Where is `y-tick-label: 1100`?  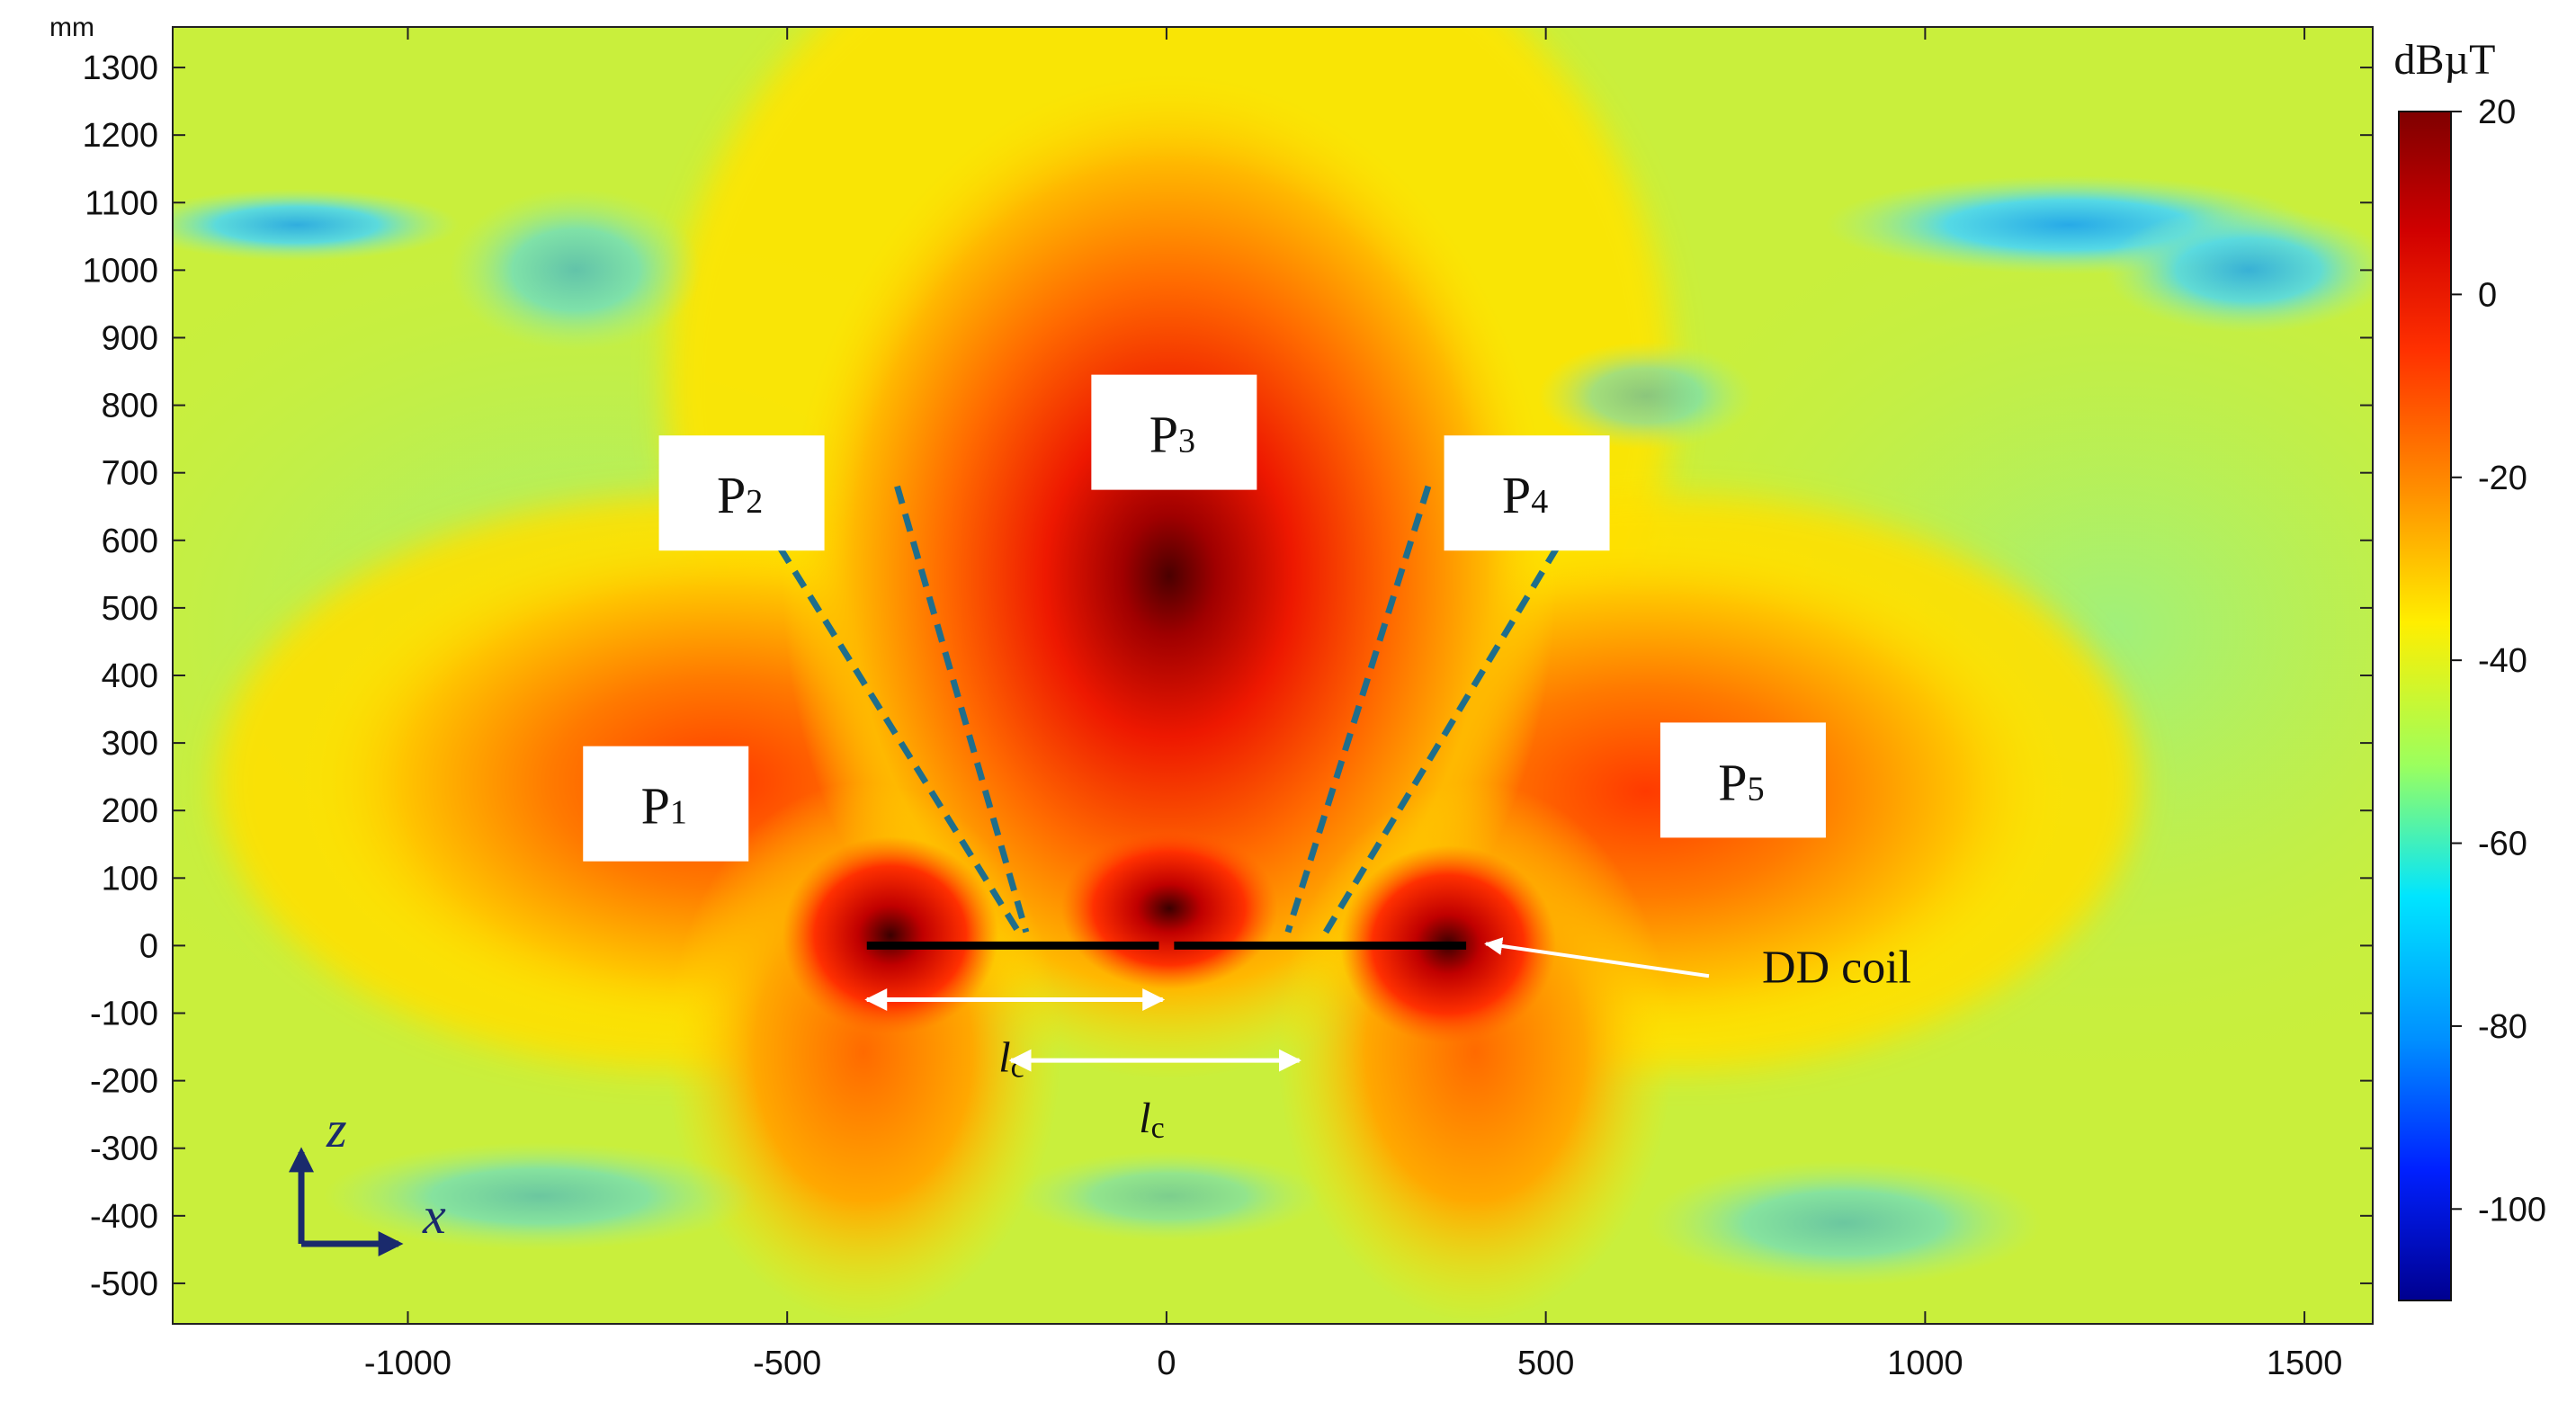
y-tick-label: 1100 is located at coordinates (121, 203).